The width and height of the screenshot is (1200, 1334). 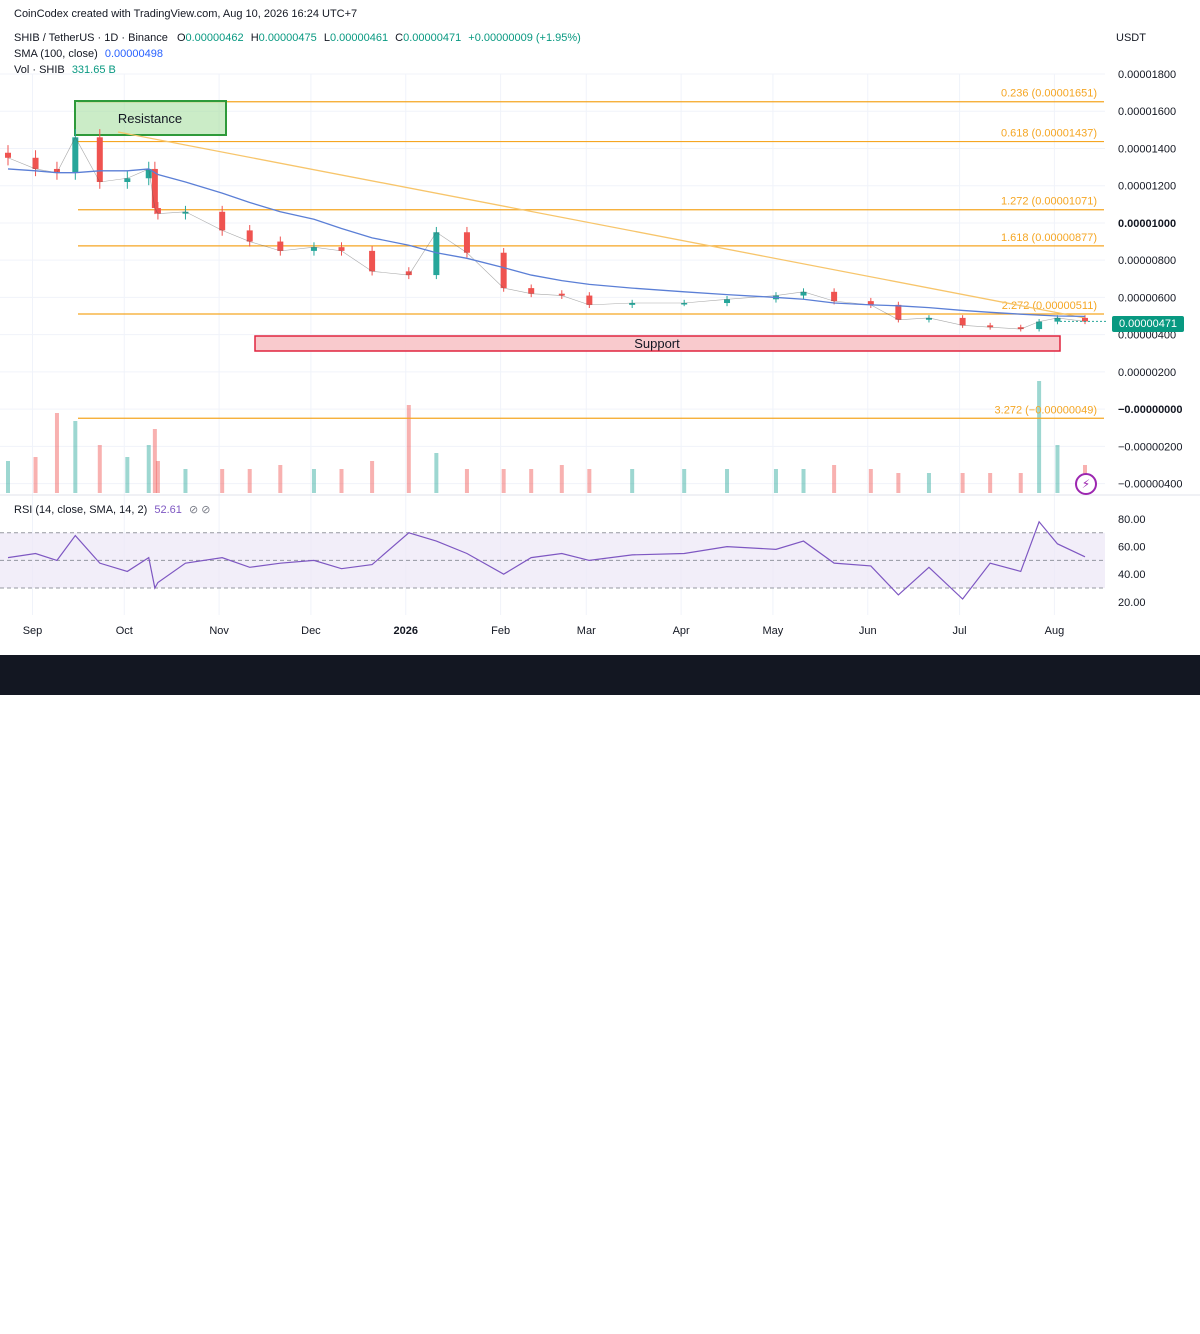 I want to click on fib-level-label: 1.618 (0.00000877), so click(x=1049, y=238).